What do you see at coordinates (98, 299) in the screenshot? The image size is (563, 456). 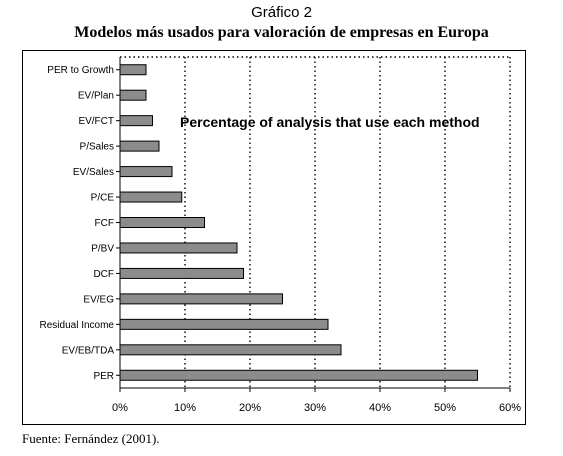 I see `category-label: EV/EG` at bounding box center [98, 299].